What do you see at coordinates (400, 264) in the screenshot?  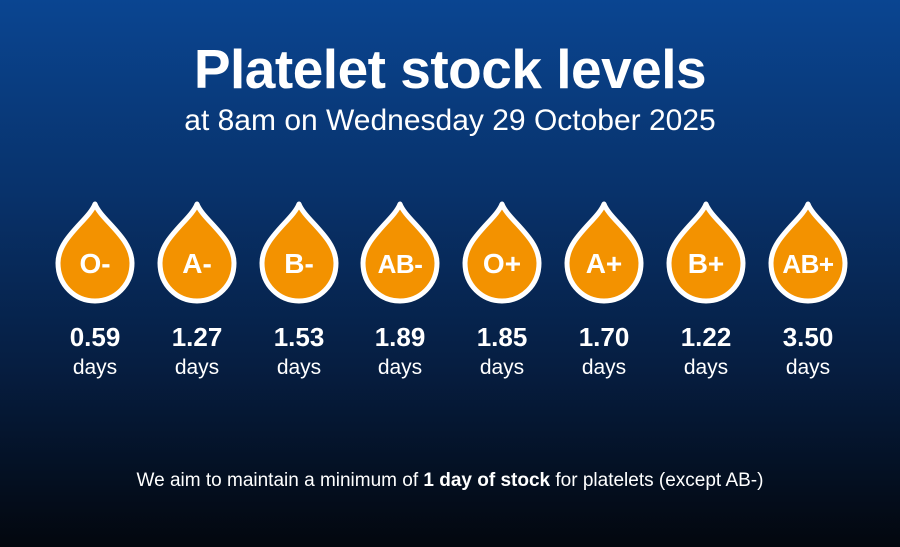 I see `blood-group-label: AB-` at bounding box center [400, 264].